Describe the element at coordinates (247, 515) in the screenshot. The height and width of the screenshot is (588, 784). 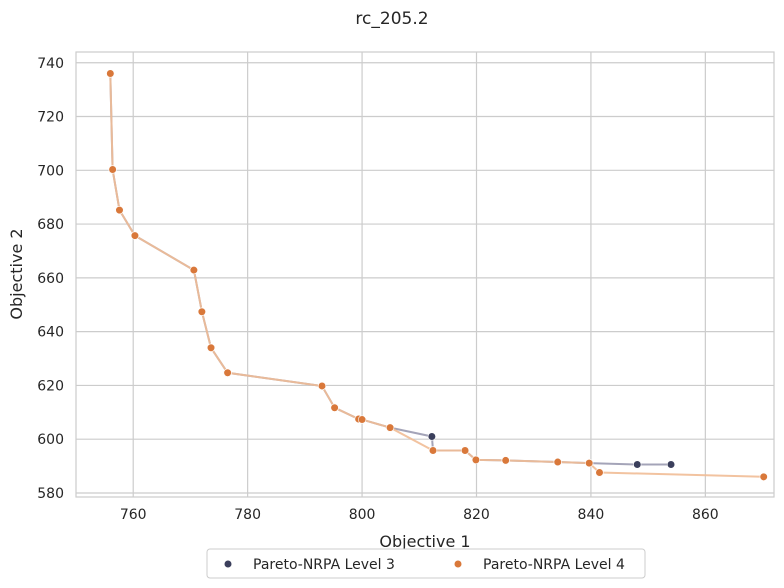
I see `x-tick-label: 780` at that location.